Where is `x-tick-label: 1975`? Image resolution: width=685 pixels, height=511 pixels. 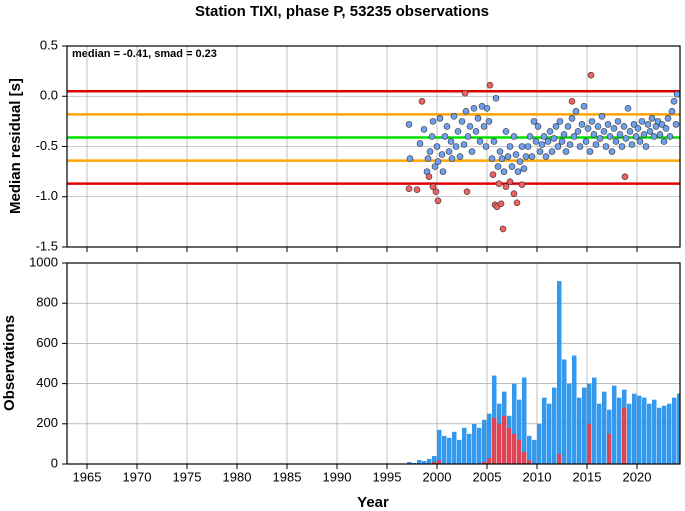 x-tick-label: 1975 is located at coordinates (187, 476).